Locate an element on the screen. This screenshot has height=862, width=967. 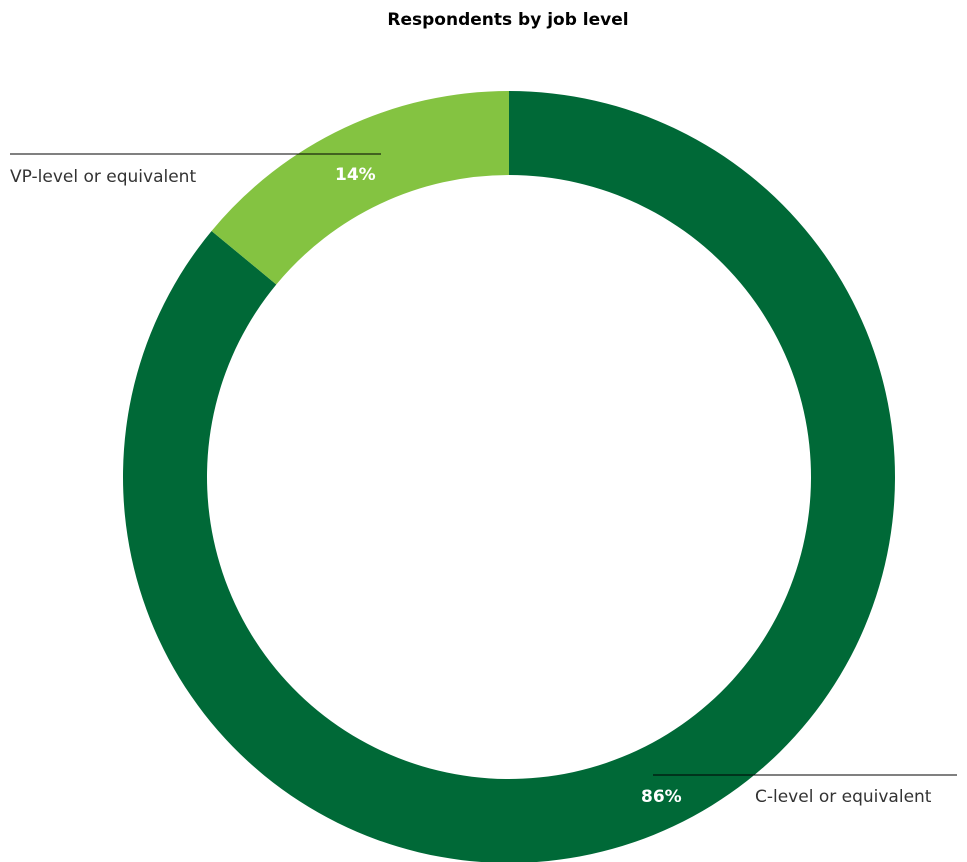
legend-label-vp: VP-level or equivalent is located at coordinates (103, 177).